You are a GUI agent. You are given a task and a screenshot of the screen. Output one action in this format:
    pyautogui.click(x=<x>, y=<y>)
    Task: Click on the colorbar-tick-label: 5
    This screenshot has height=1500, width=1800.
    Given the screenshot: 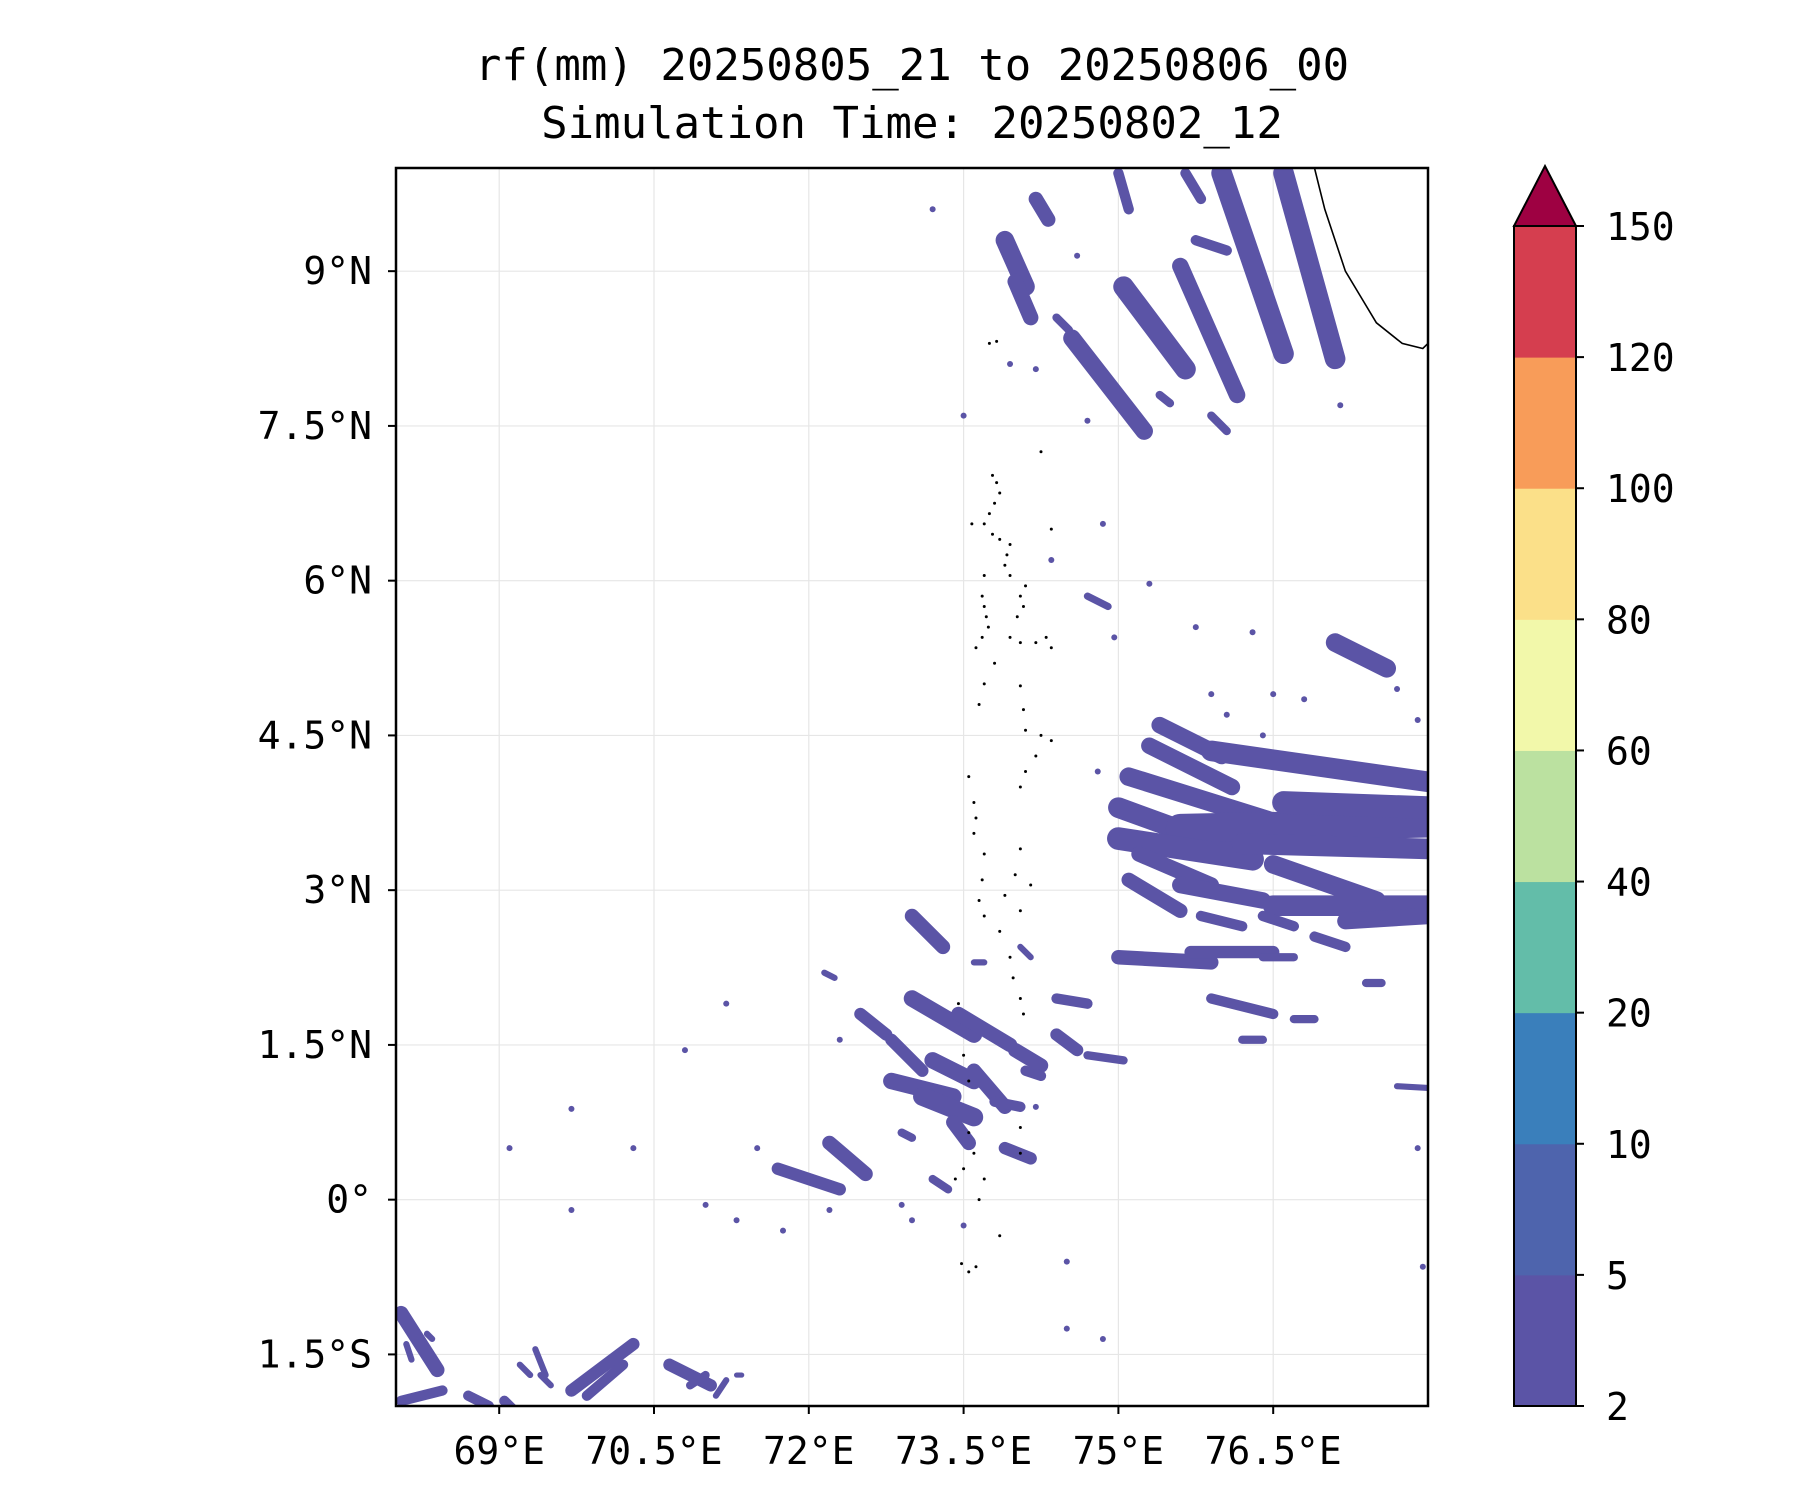 What is the action you would take?
    pyautogui.click(x=1617, y=1276)
    